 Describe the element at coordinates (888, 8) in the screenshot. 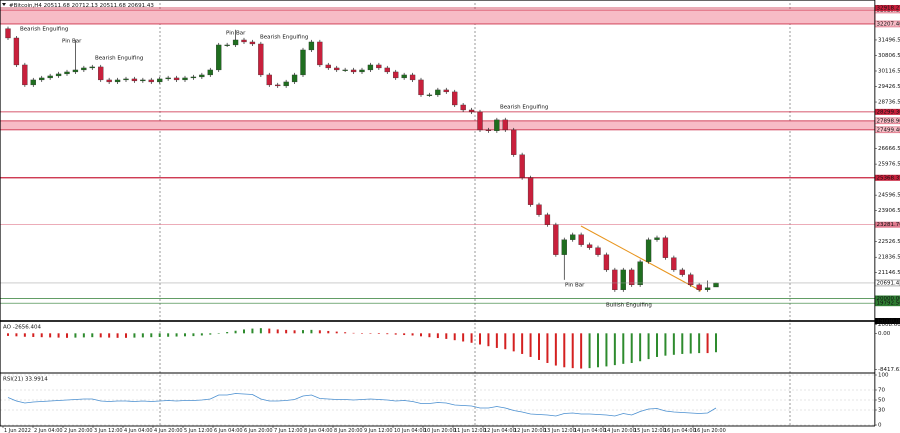

I see `level-label: 32918.21` at that location.